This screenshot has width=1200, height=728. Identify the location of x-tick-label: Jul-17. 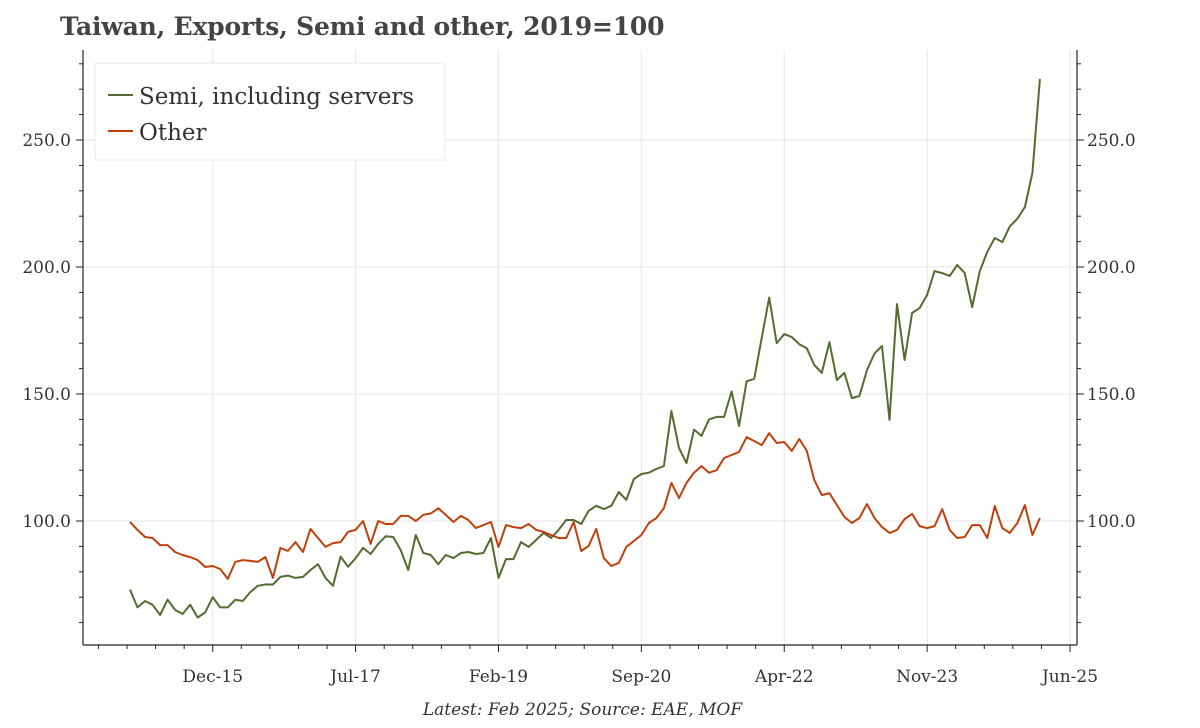
(354, 677).